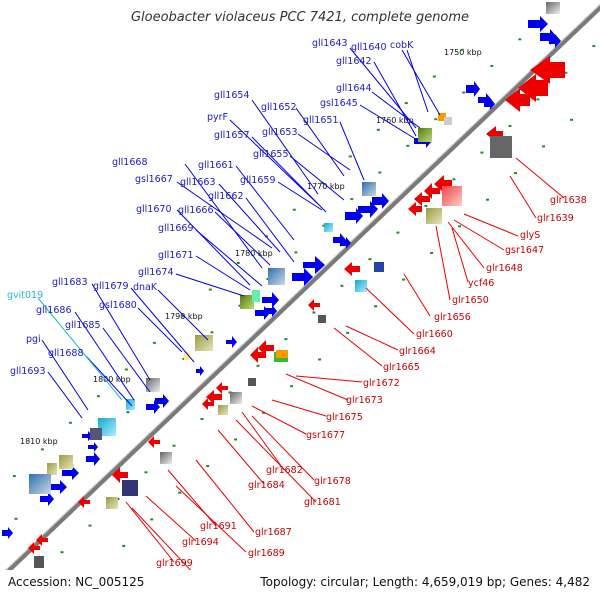 The width and height of the screenshot is (600, 600). Describe the element at coordinates (156, 272) in the screenshot. I see `gene-label-gll1674: gll1674` at that location.